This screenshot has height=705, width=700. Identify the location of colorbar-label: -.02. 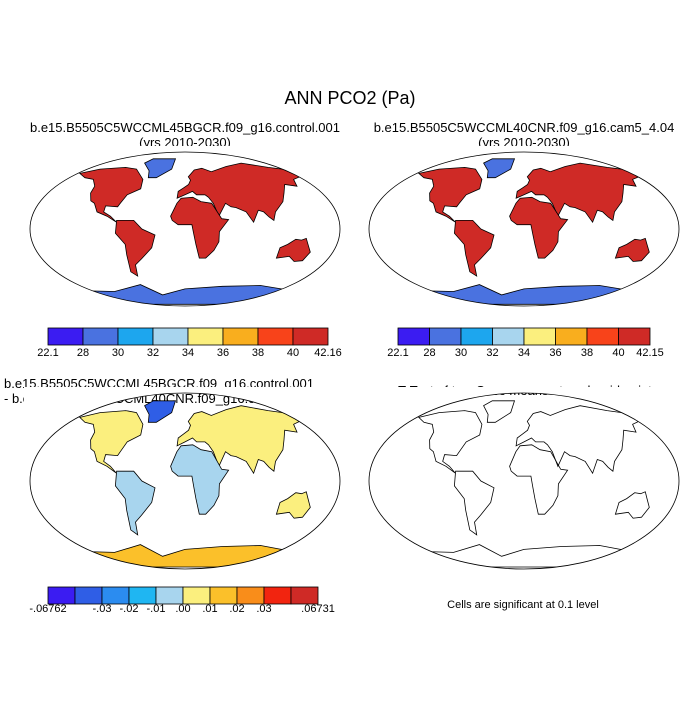
(129, 609).